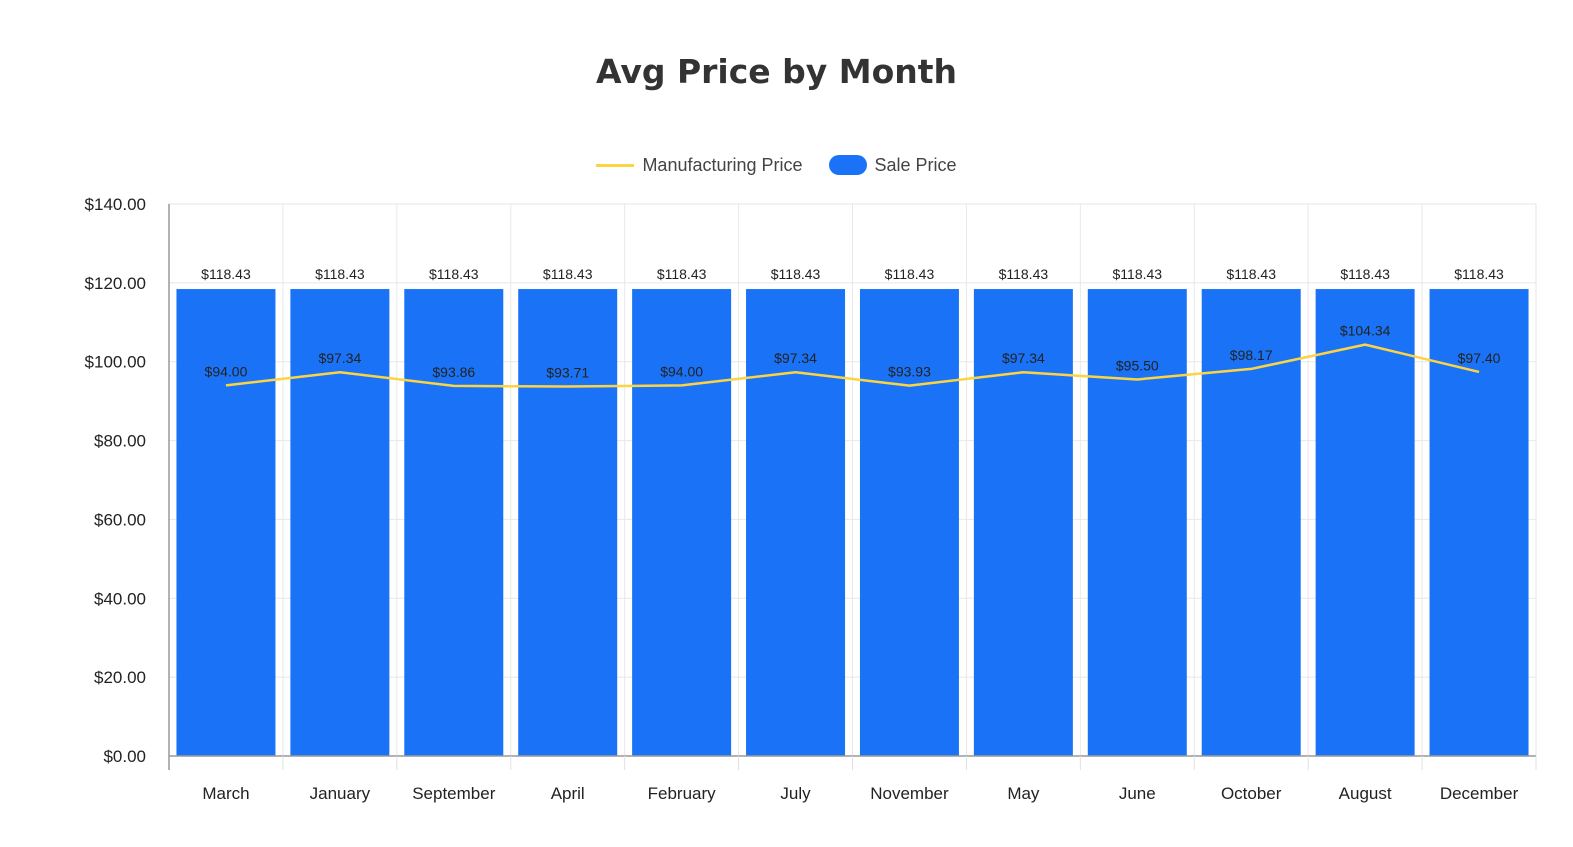 This screenshot has height=847, width=1573. What do you see at coordinates (1365, 331) in the screenshot?
I see `line-data-label: $104.34` at bounding box center [1365, 331].